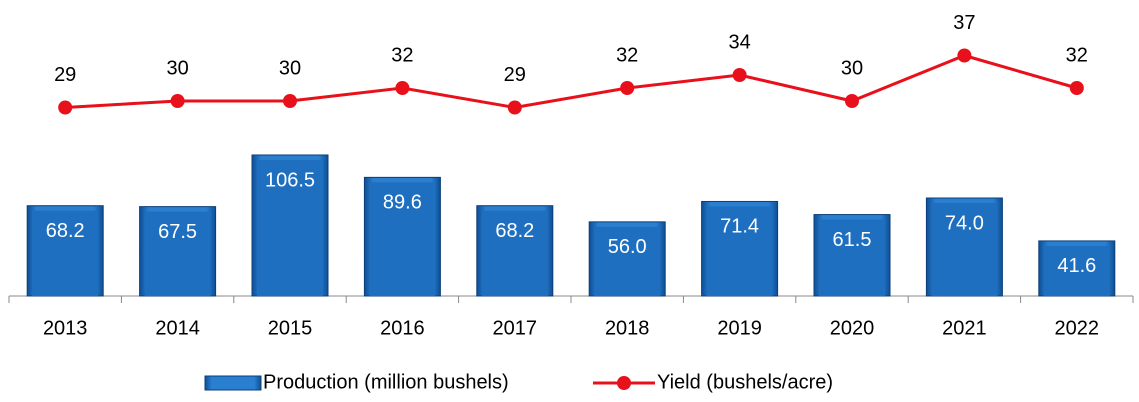  What do you see at coordinates (290, 328) in the screenshot?
I see `x-tick-label: 2015` at bounding box center [290, 328].